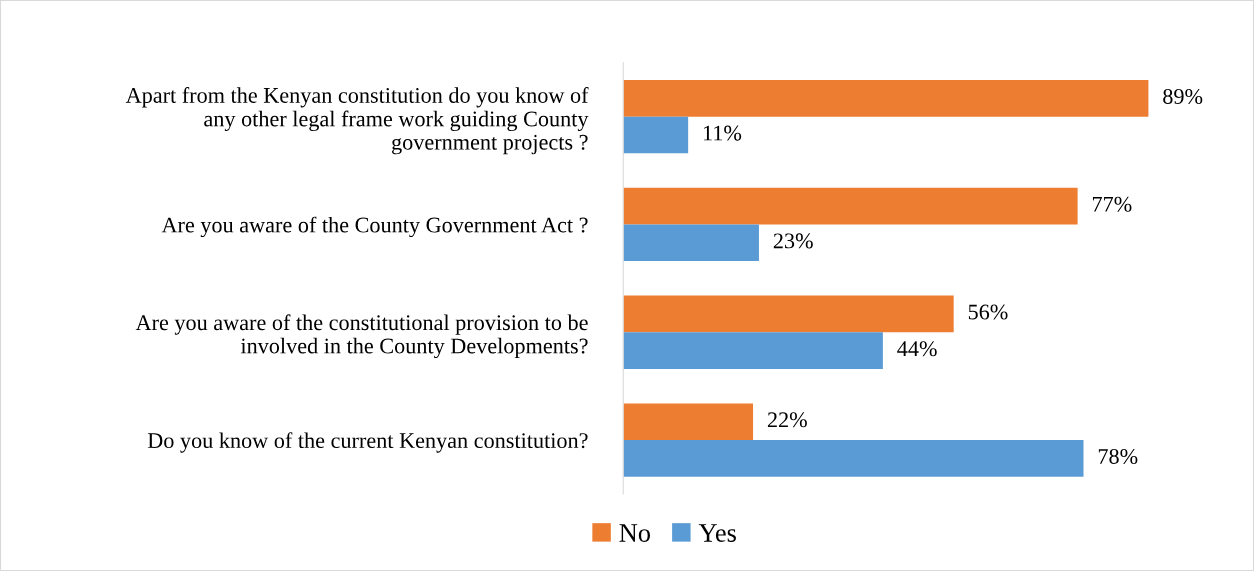 This screenshot has height=571, width=1254. I want to click on y-tick-label: Are you aware of the County Government Act ?, so click(374, 227).